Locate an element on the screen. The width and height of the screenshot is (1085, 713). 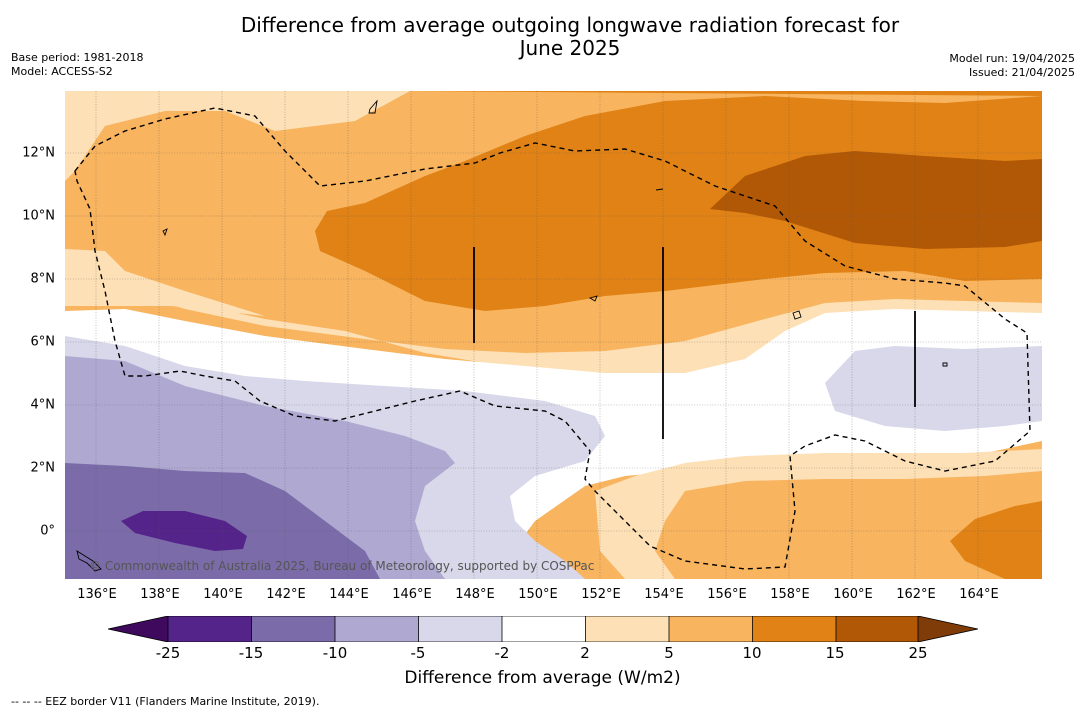
colorbar-tick-label: 5 is located at coordinates (669, 653).